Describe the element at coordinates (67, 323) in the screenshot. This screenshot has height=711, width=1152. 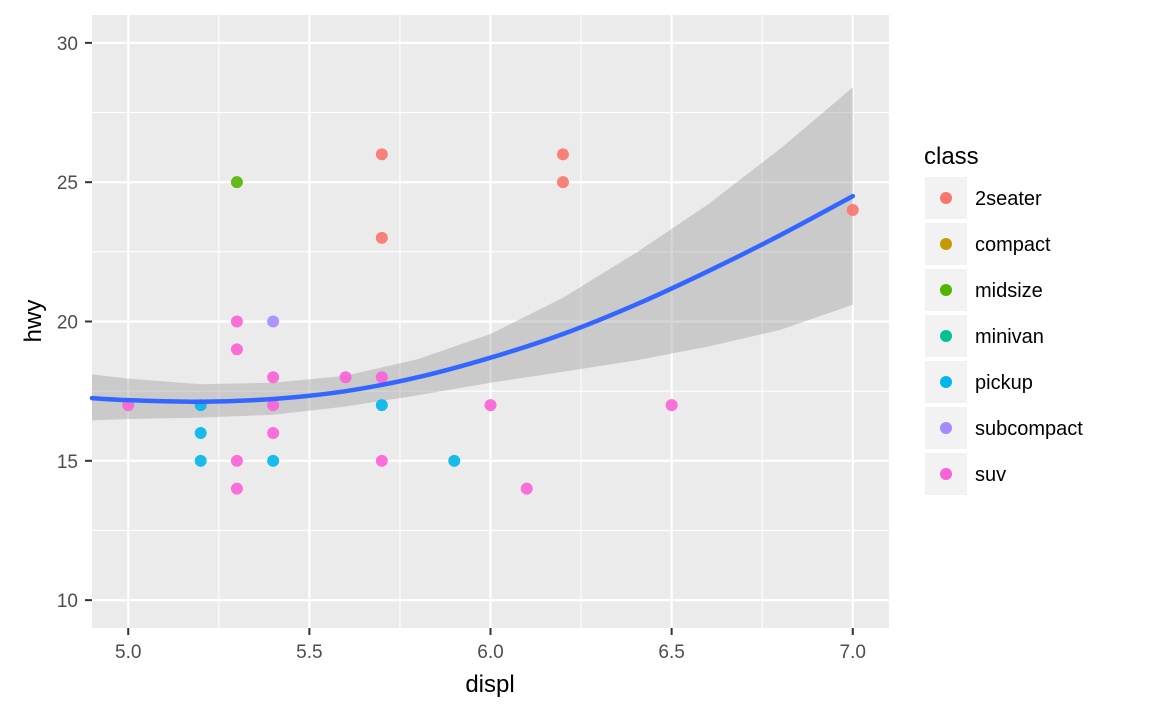
I see `y-tick-label: 20` at that location.